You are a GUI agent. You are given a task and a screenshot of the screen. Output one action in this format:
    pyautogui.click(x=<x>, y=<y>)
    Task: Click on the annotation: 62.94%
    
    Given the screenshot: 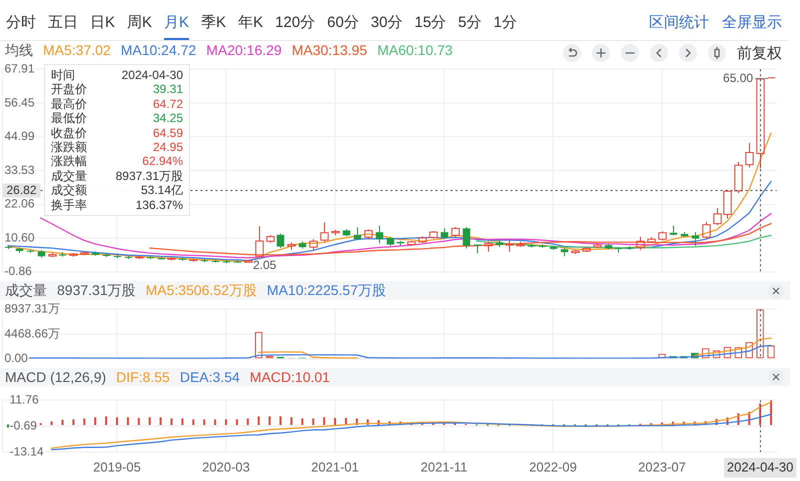 What is the action you would take?
    pyautogui.click(x=162, y=161)
    